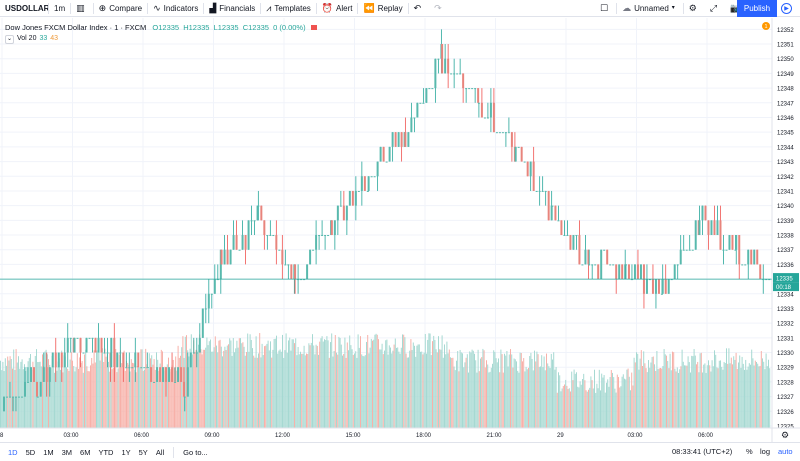 This screenshot has width=800, height=461. Describe the element at coordinates (9, 39) in the screenshot. I see `collapse-chevron-icon: ⌄` at that location.